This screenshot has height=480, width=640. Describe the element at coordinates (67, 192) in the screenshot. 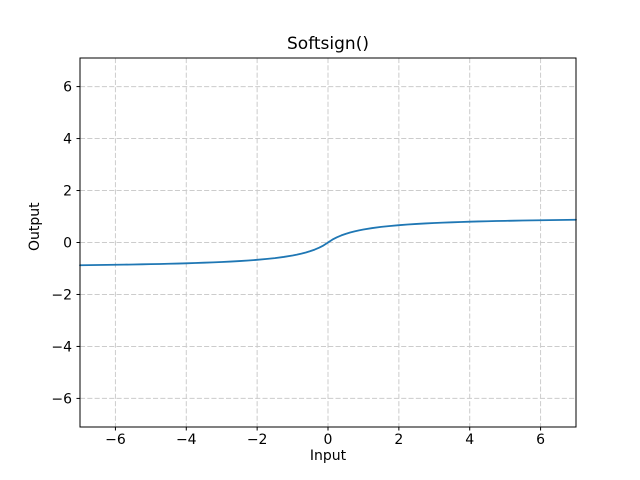

I see `y-tick-label: 2` at that location.